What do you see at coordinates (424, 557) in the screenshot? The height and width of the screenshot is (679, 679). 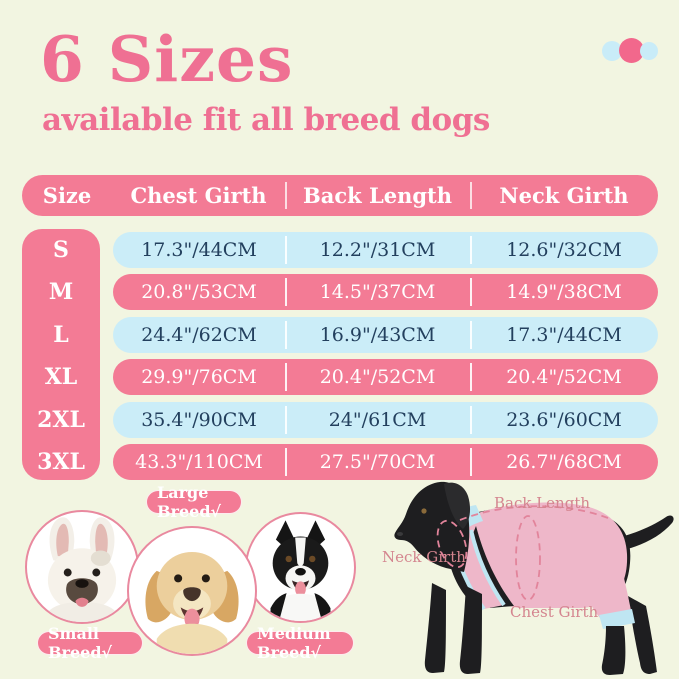 I see `neck-girth-label: Neck Girth` at bounding box center [424, 557].